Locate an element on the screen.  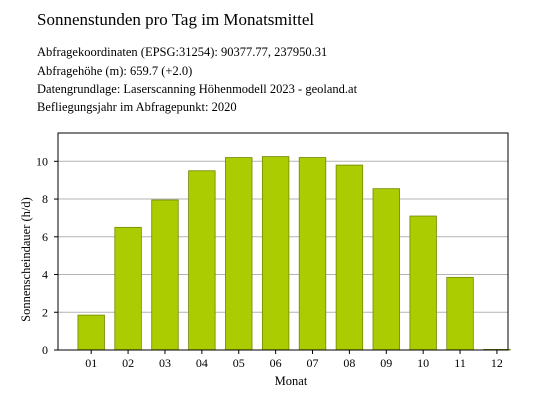
x-tick-label: 03 is located at coordinates (165, 363).